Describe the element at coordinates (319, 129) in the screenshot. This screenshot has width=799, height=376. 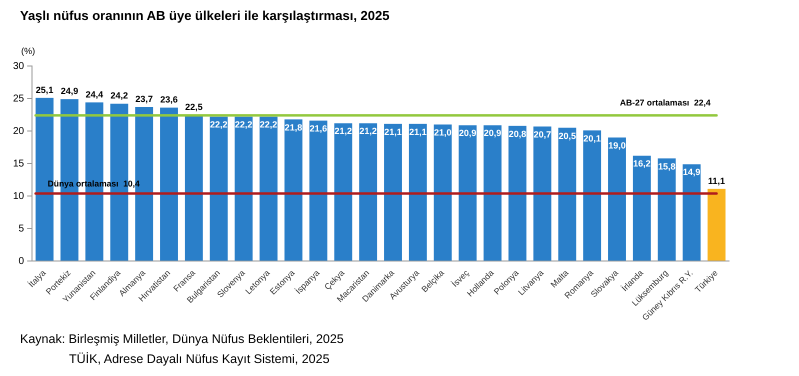
I see `data-label: 21,6` at that location.